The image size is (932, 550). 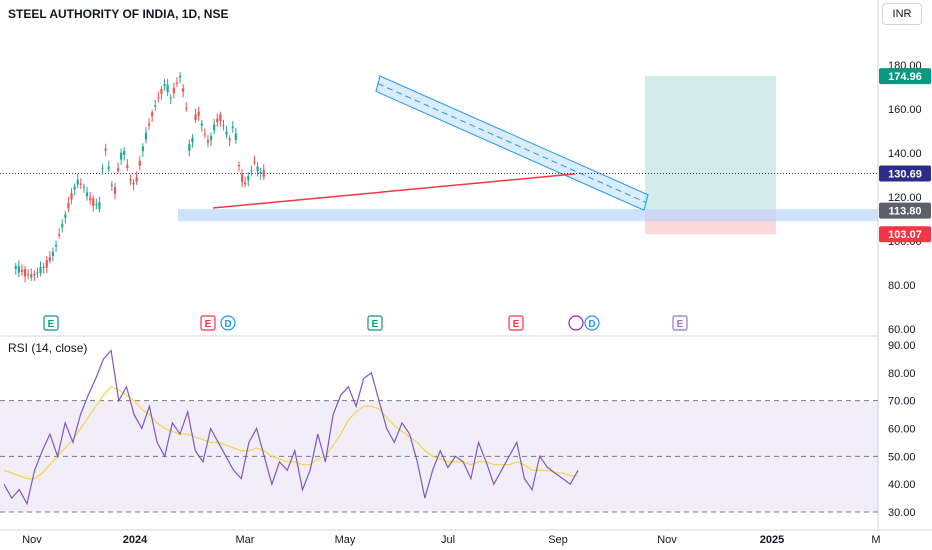 What do you see at coordinates (772, 540) in the screenshot?
I see `time-axis-tick: 2025` at bounding box center [772, 540].